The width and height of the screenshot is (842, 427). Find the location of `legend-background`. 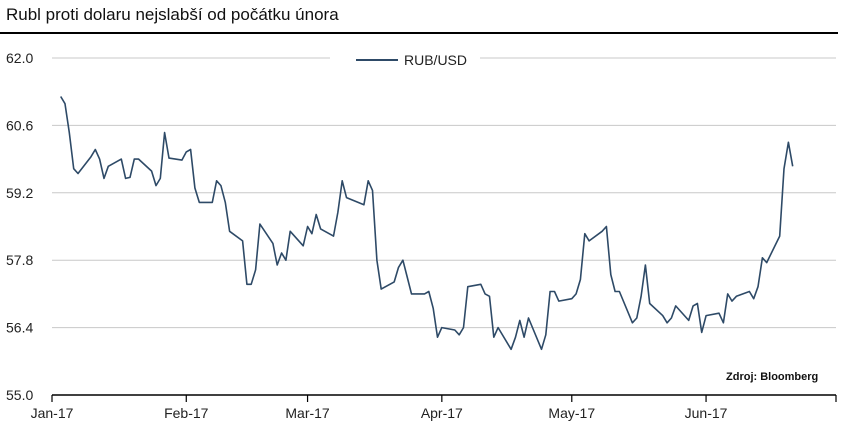

legend-background is located at coordinates (405, 60).